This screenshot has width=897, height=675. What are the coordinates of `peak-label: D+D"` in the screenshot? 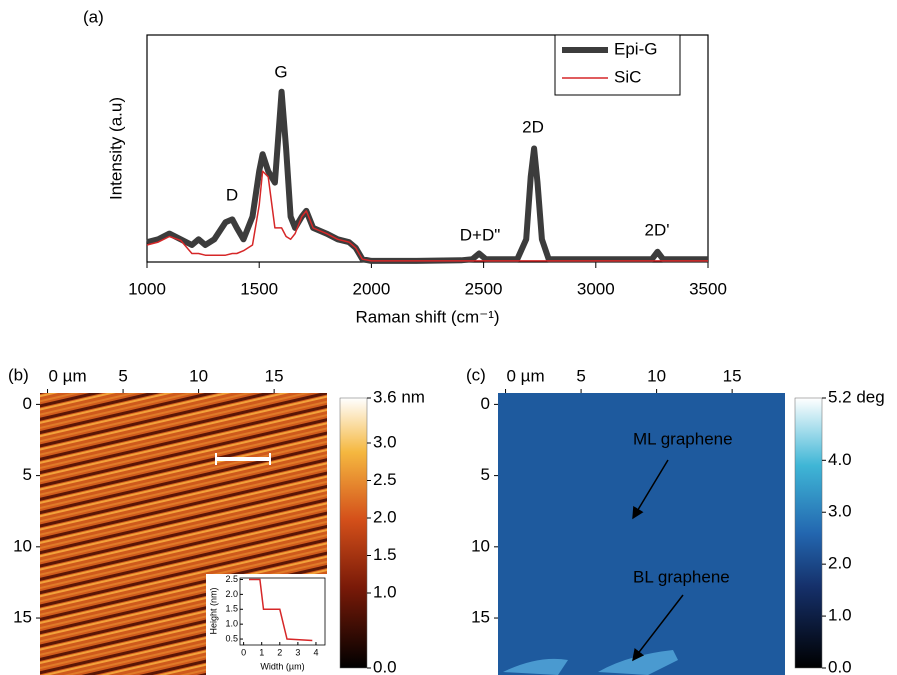 It's located at (480, 234).